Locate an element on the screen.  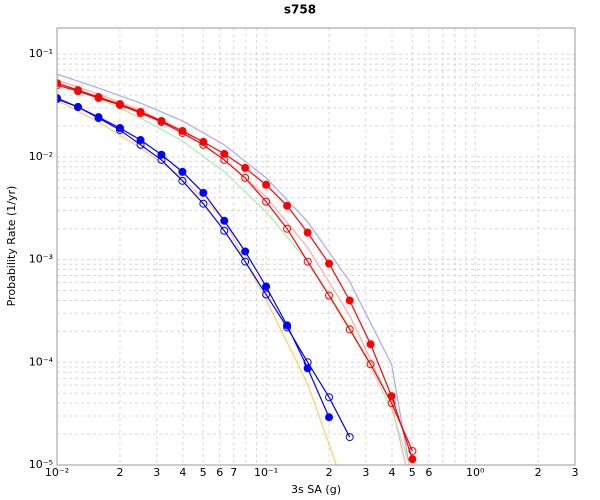
x-tick-label: 10⁻¹ is located at coordinates (266, 472).